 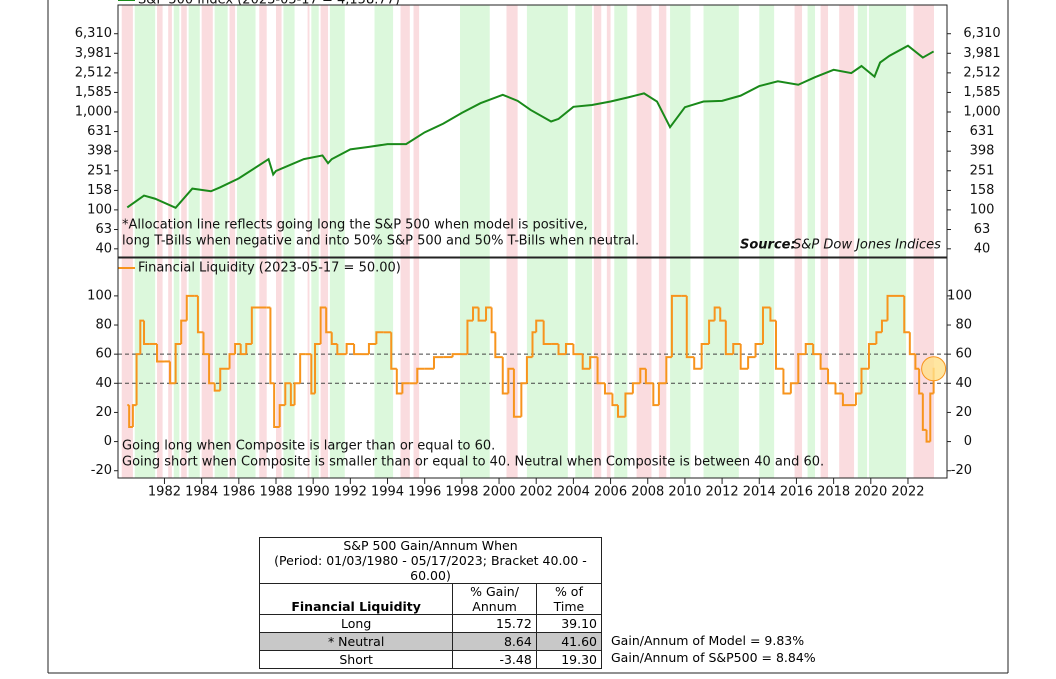 What do you see at coordinates (494, 606) in the screenshot?
I see `header-line: Annum` at bounding box center [494, 606].